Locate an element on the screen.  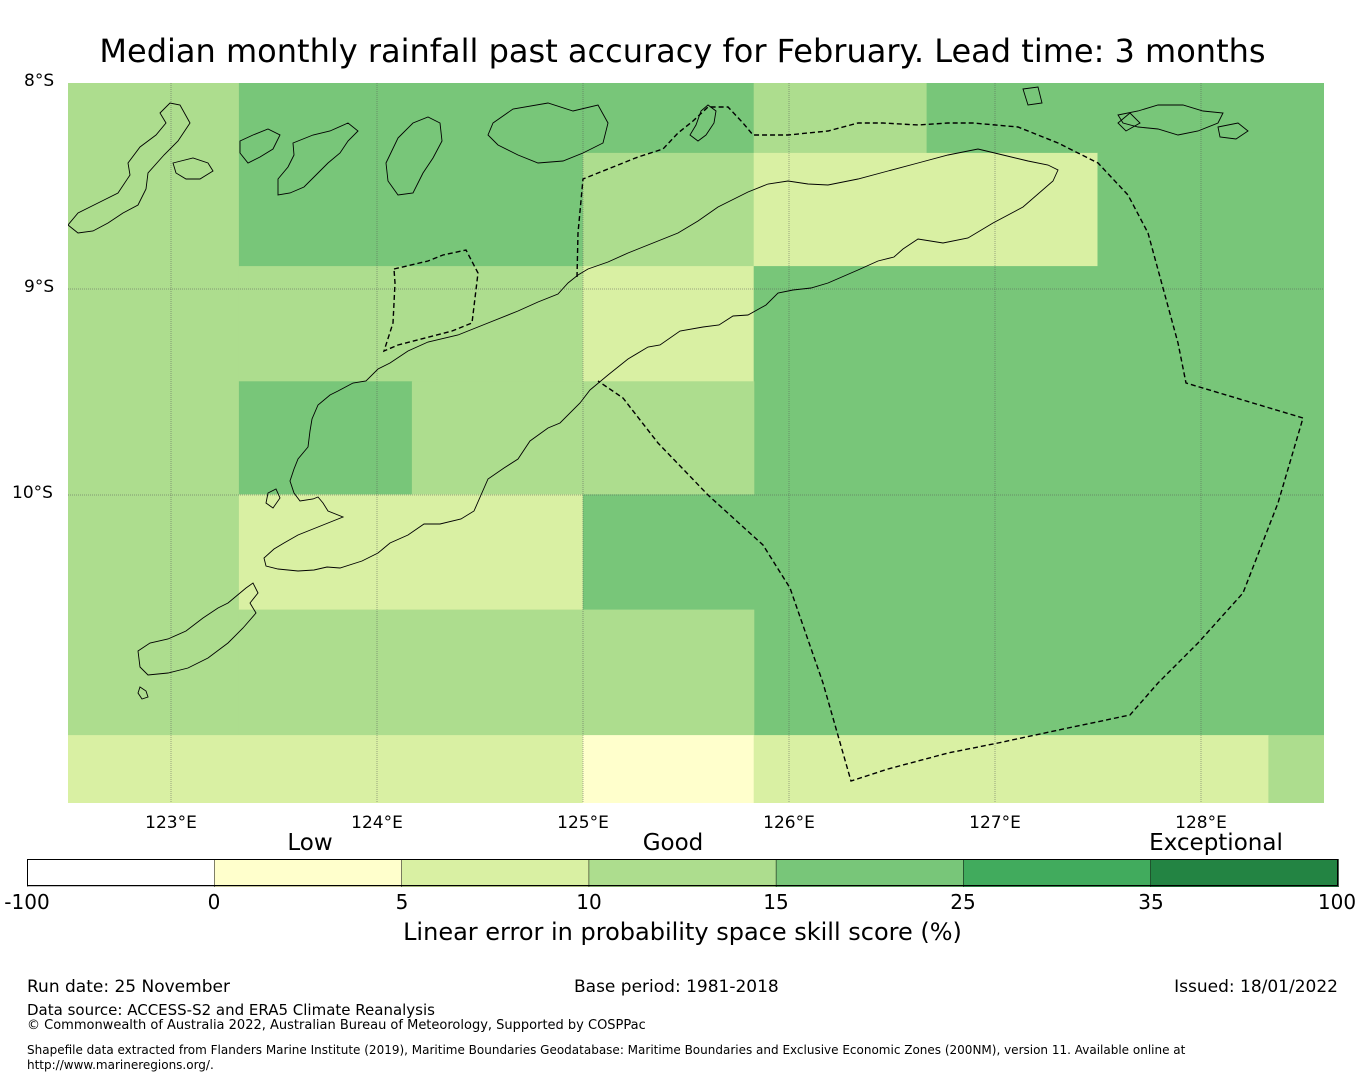
lon-label-125e: 125°E is located at coordinates (583, 823).